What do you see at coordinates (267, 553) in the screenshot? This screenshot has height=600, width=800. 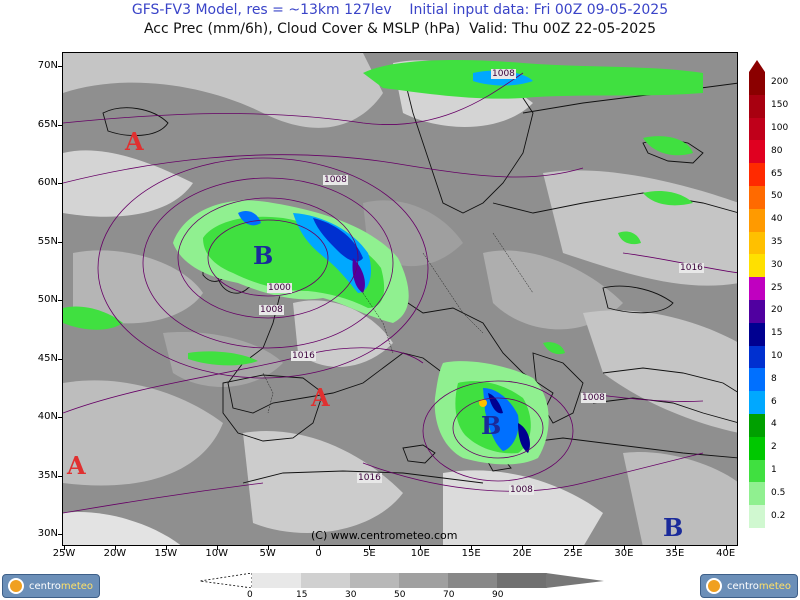 I see `longitude-tick-label: 5W` at bounding box center [267, 553].